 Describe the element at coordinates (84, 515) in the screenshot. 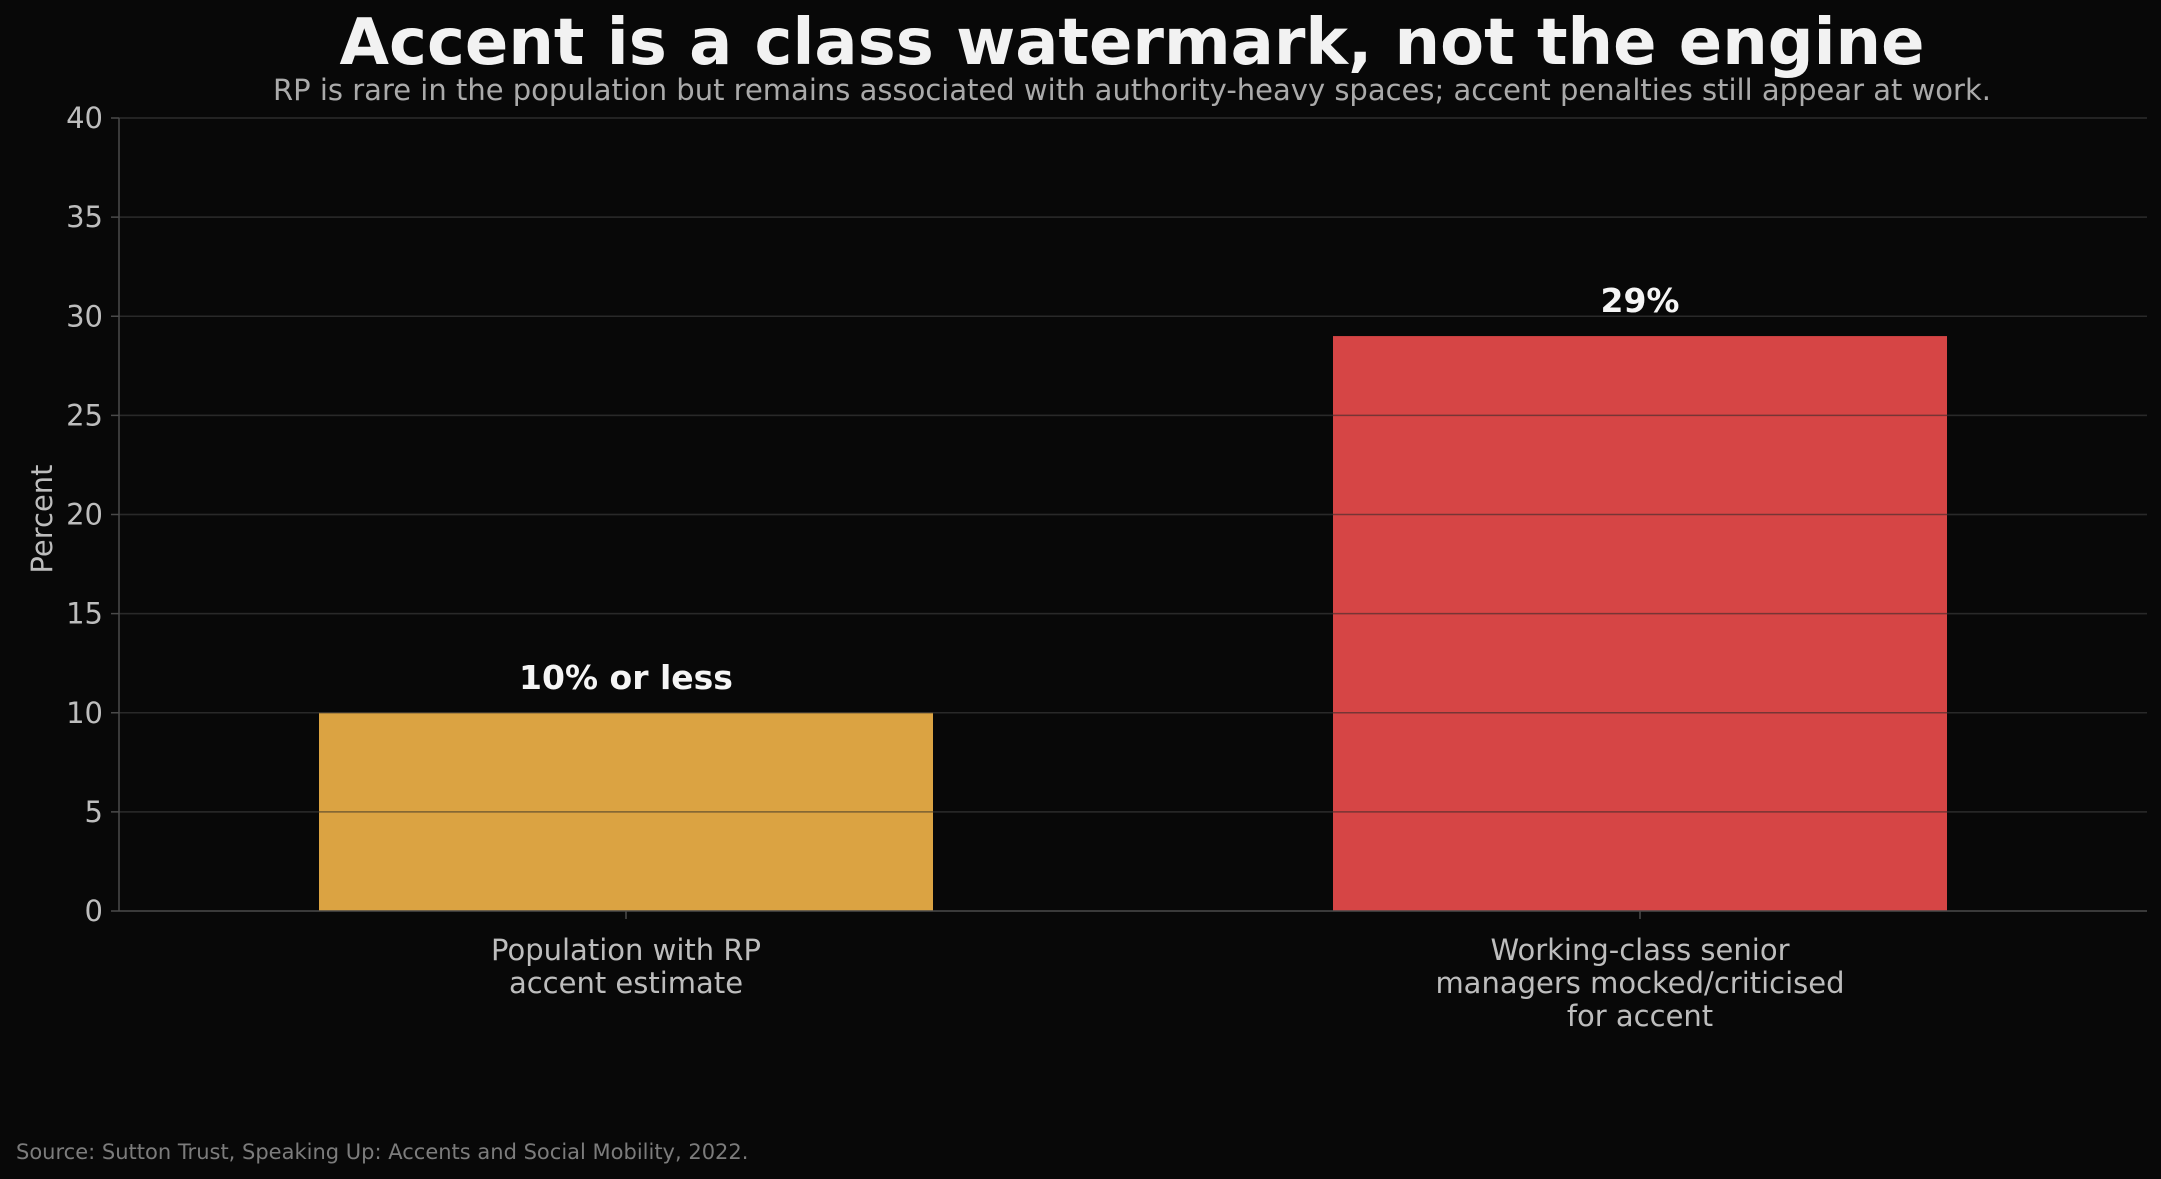

I see `y-tick-label-20: 20` at that location.